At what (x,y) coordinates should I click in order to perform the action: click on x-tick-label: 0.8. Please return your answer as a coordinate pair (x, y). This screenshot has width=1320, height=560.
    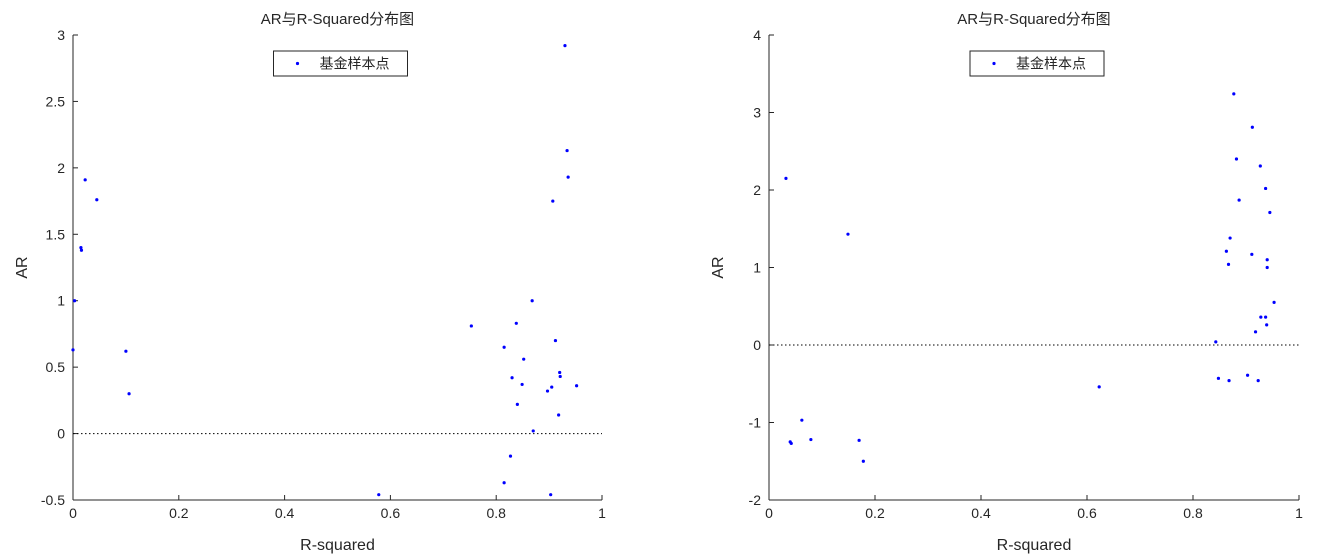
    Looking at the image, I should click on (1193, 513).